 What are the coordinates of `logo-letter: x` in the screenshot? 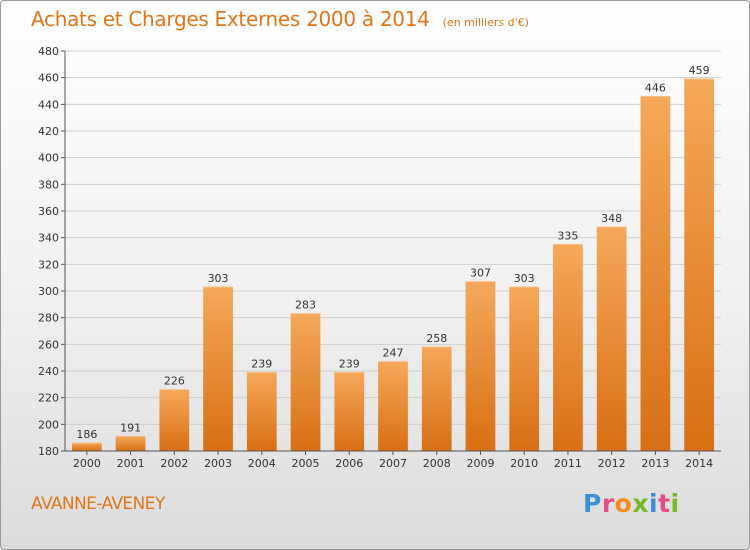 It's located at (640, 503).